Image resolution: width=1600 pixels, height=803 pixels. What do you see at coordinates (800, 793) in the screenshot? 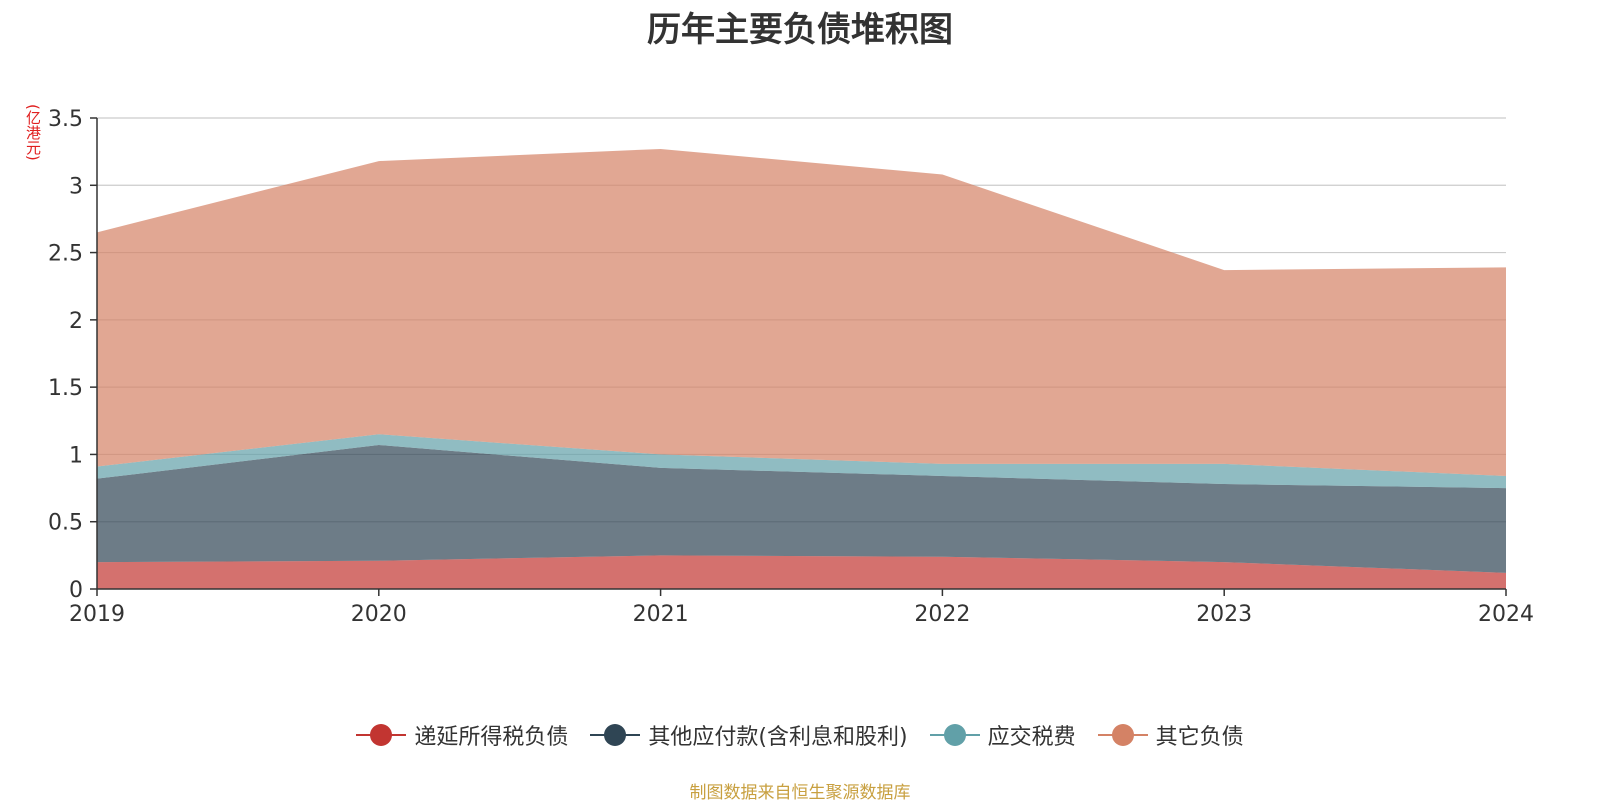
I see `source-note: 制图数据来自恒生聚源数据库` at bounding box center [800, 793].